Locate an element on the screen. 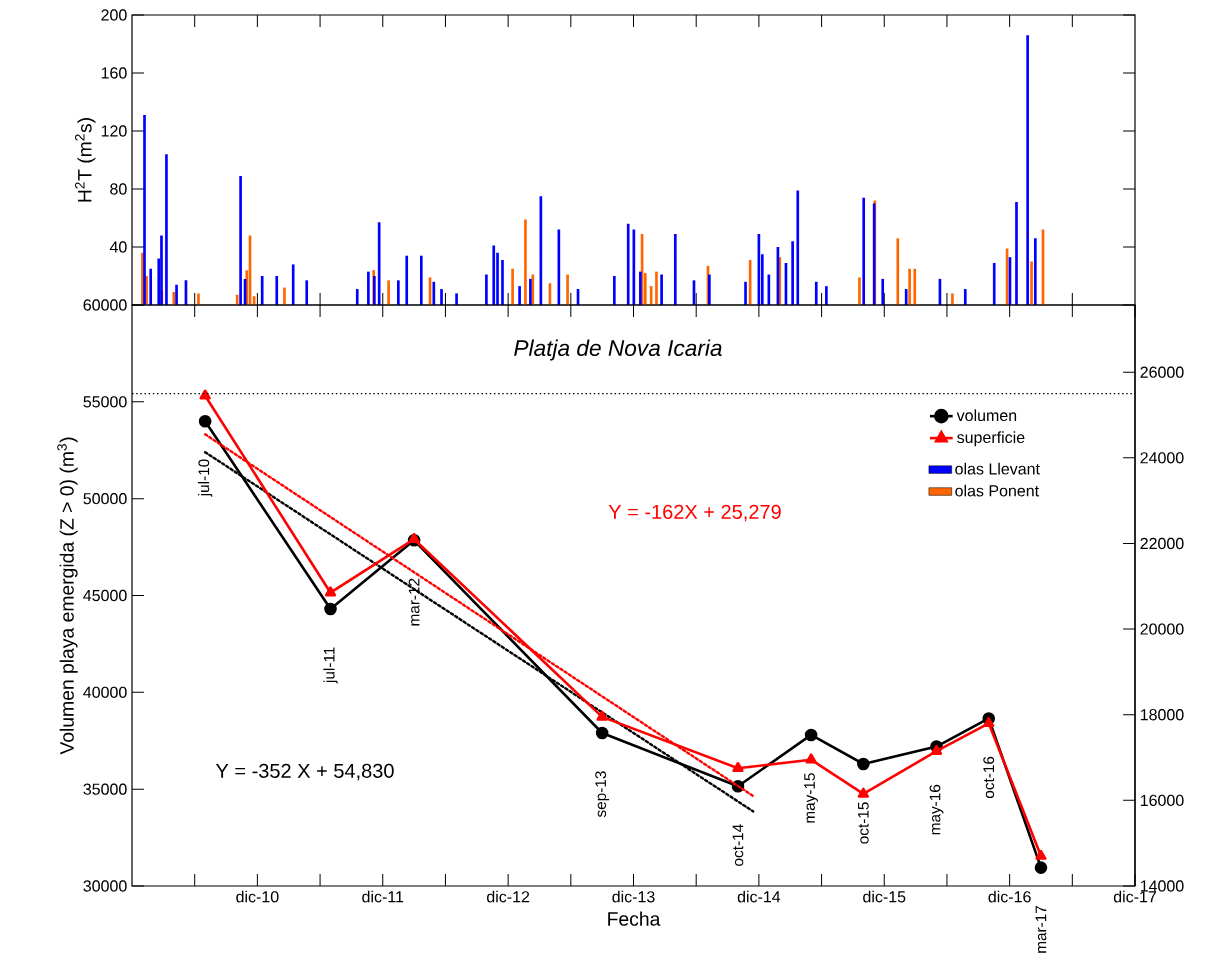 The width and height of the screenshot is (1226, 967). x-tick-label: dic-13 is located at coordinates (633, 896).